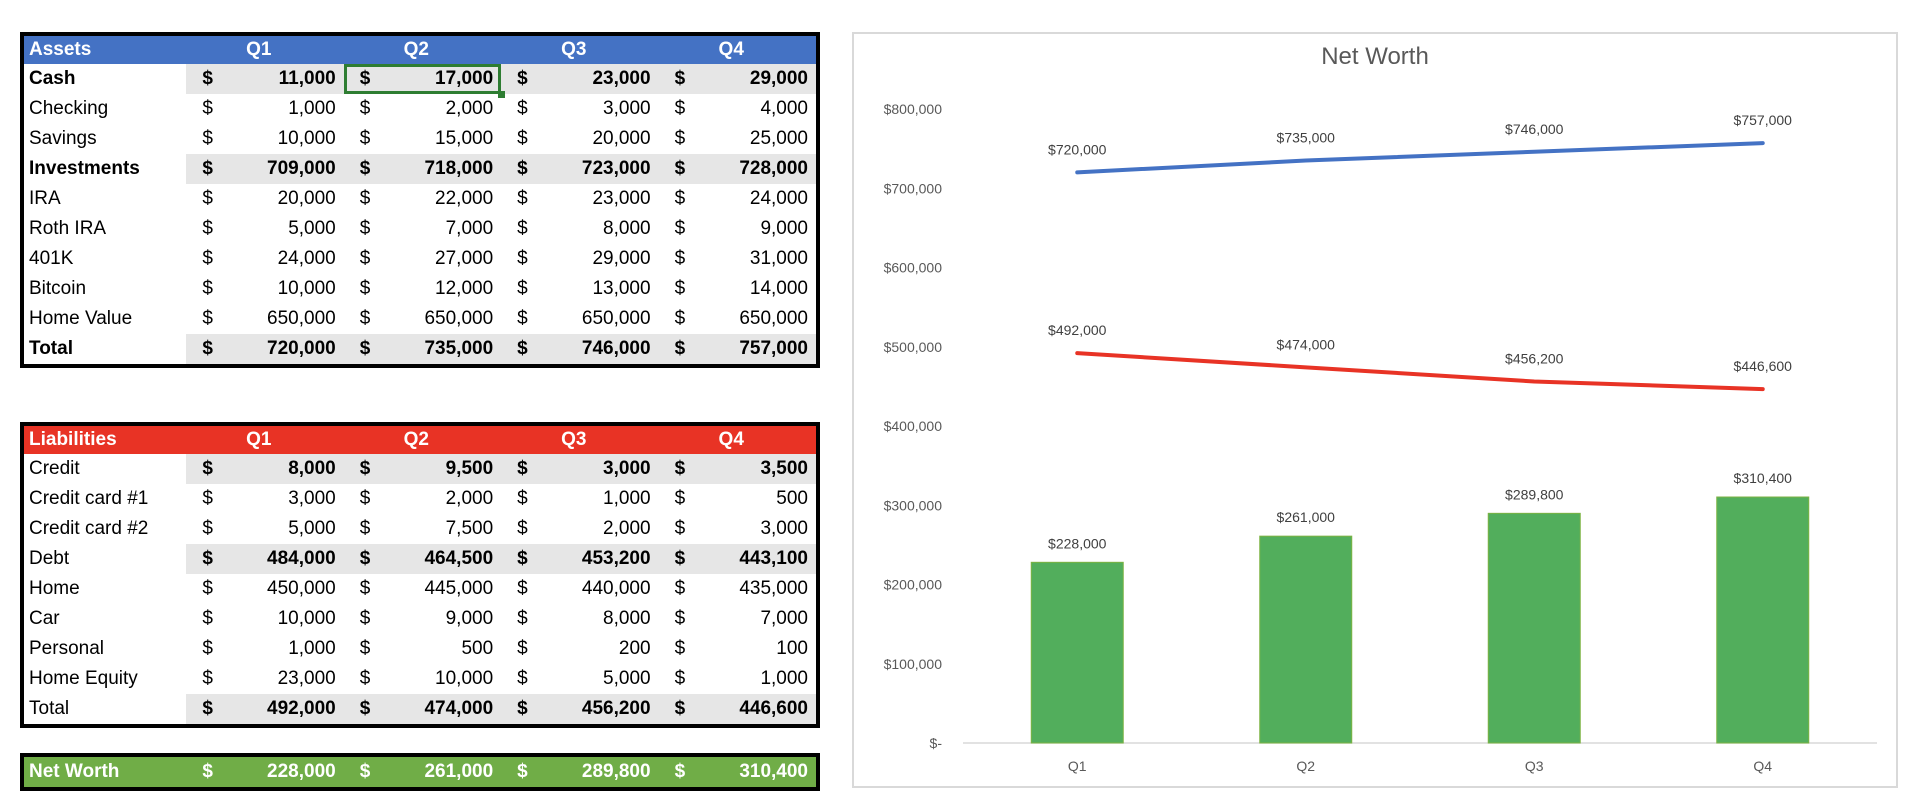 The image size is (1912, 812). I want to click on value-cell: $474,000, so click(422, 709).